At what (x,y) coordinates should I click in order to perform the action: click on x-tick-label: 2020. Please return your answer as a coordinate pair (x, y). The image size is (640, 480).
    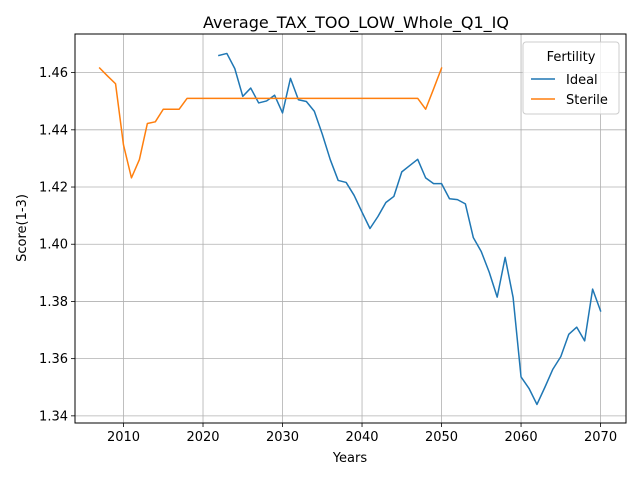
    Looking at the image, I should click on (202, 437).